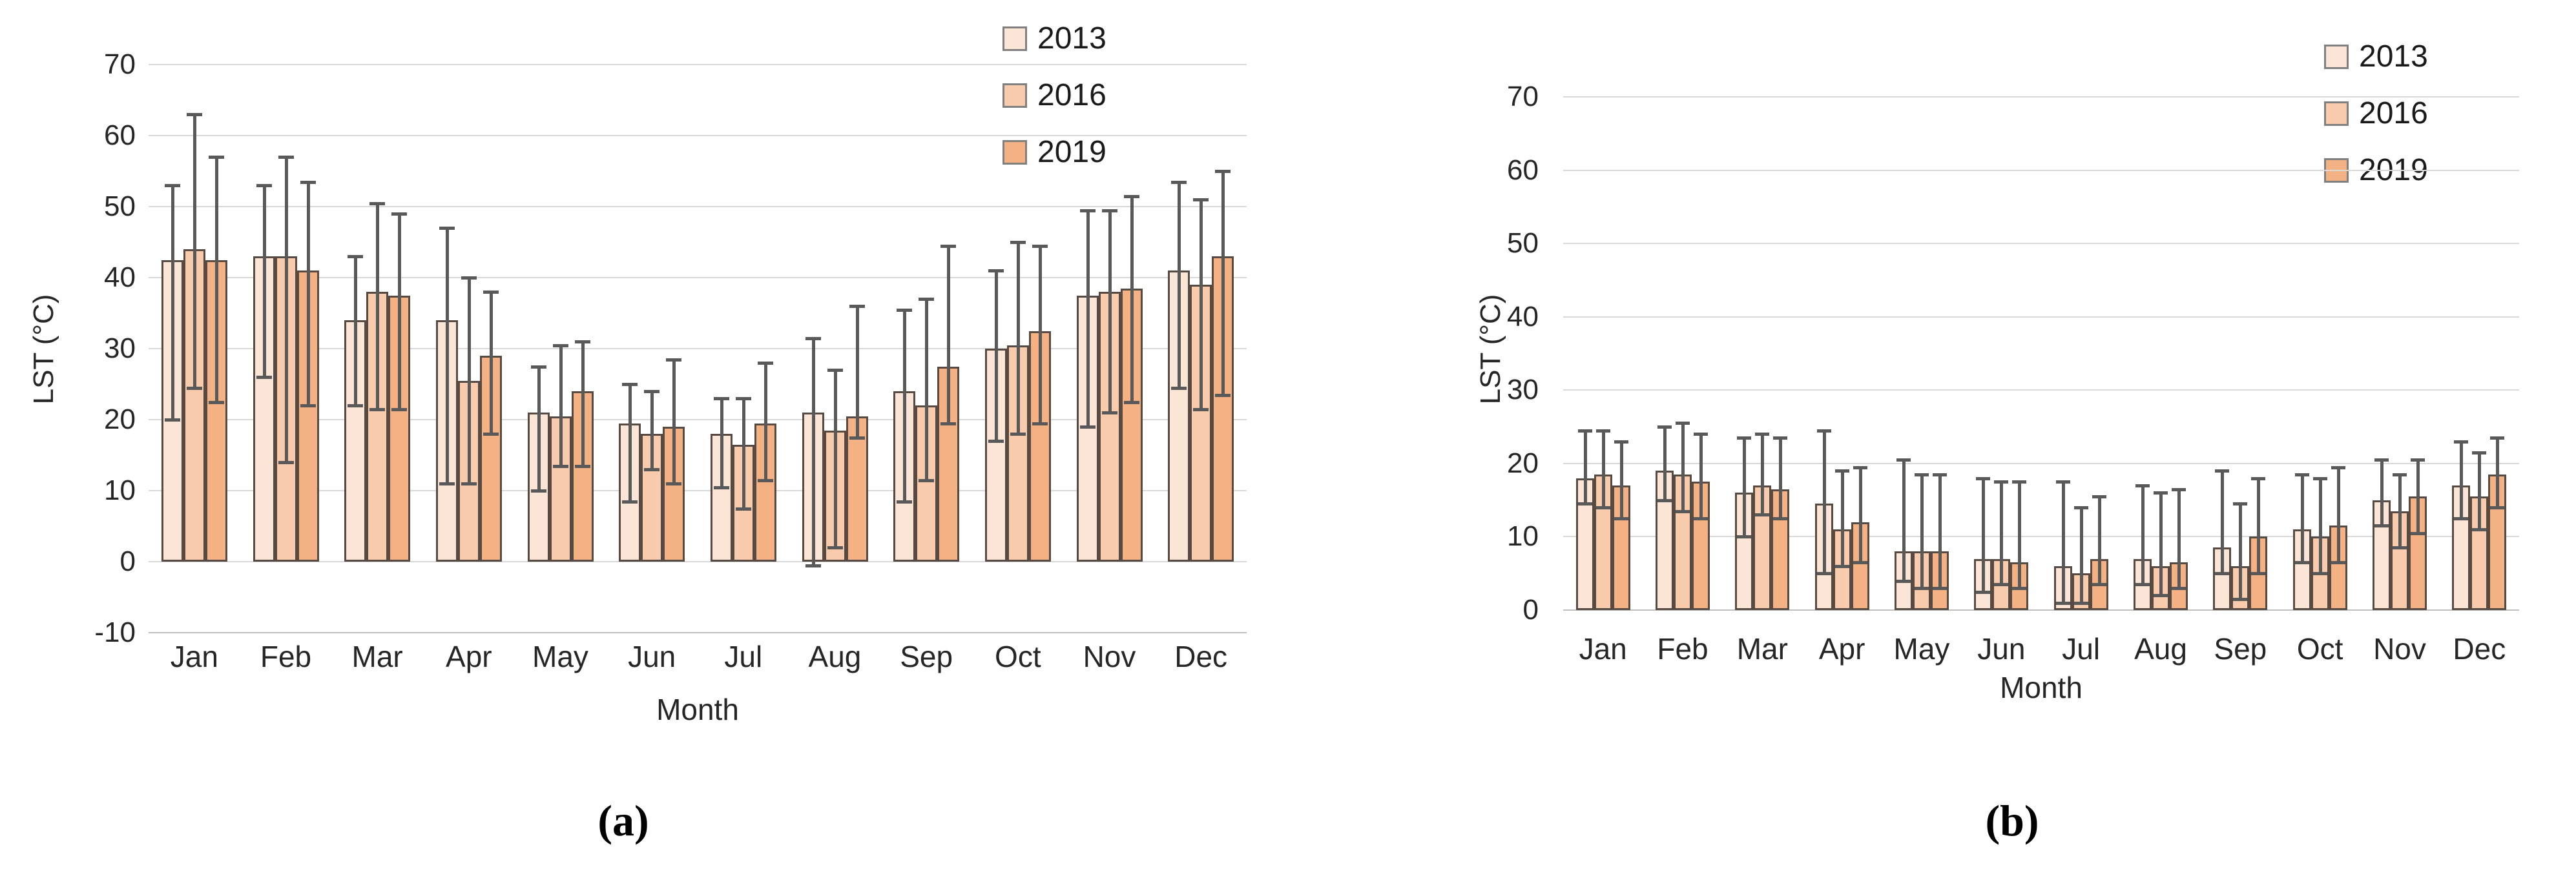 The image size is (2576, 878). I want to click on error-bar-cap-bottom-2013-aug, so click(2142, 585).